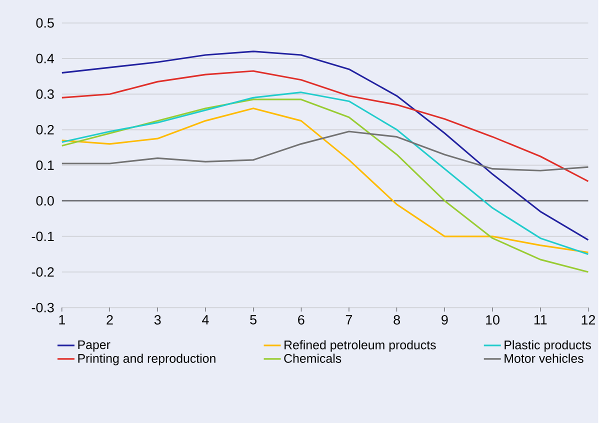  What do you see at coordinates (45, 59) in the screenshot?
I see `y-tick-label: 0.4` at bounding box center [45, 59].